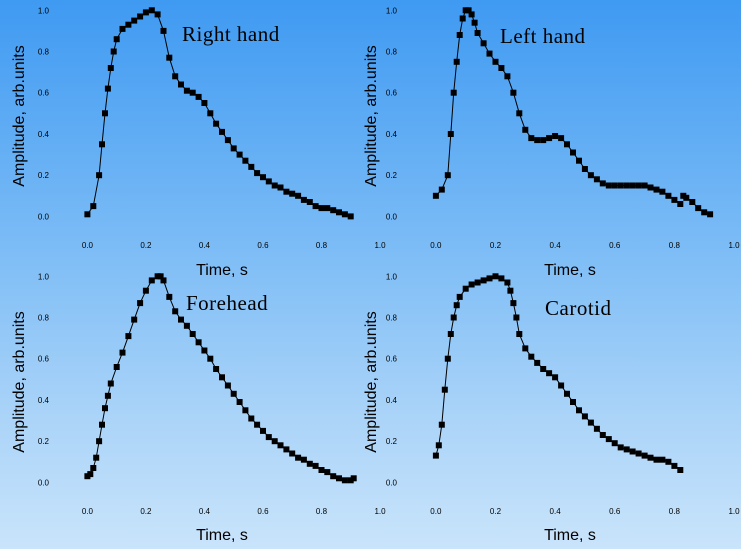 This screenshot has height=549, width=741. I want to click on y-tick-label: 0.2, so click(44, 441).